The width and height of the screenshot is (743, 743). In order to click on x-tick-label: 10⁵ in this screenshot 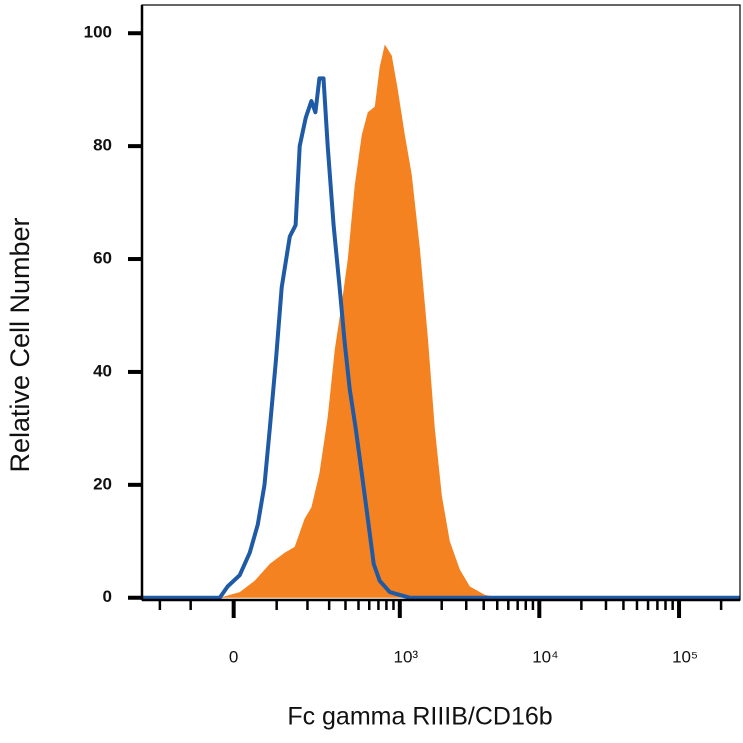, I will do `click(685, 656)`.